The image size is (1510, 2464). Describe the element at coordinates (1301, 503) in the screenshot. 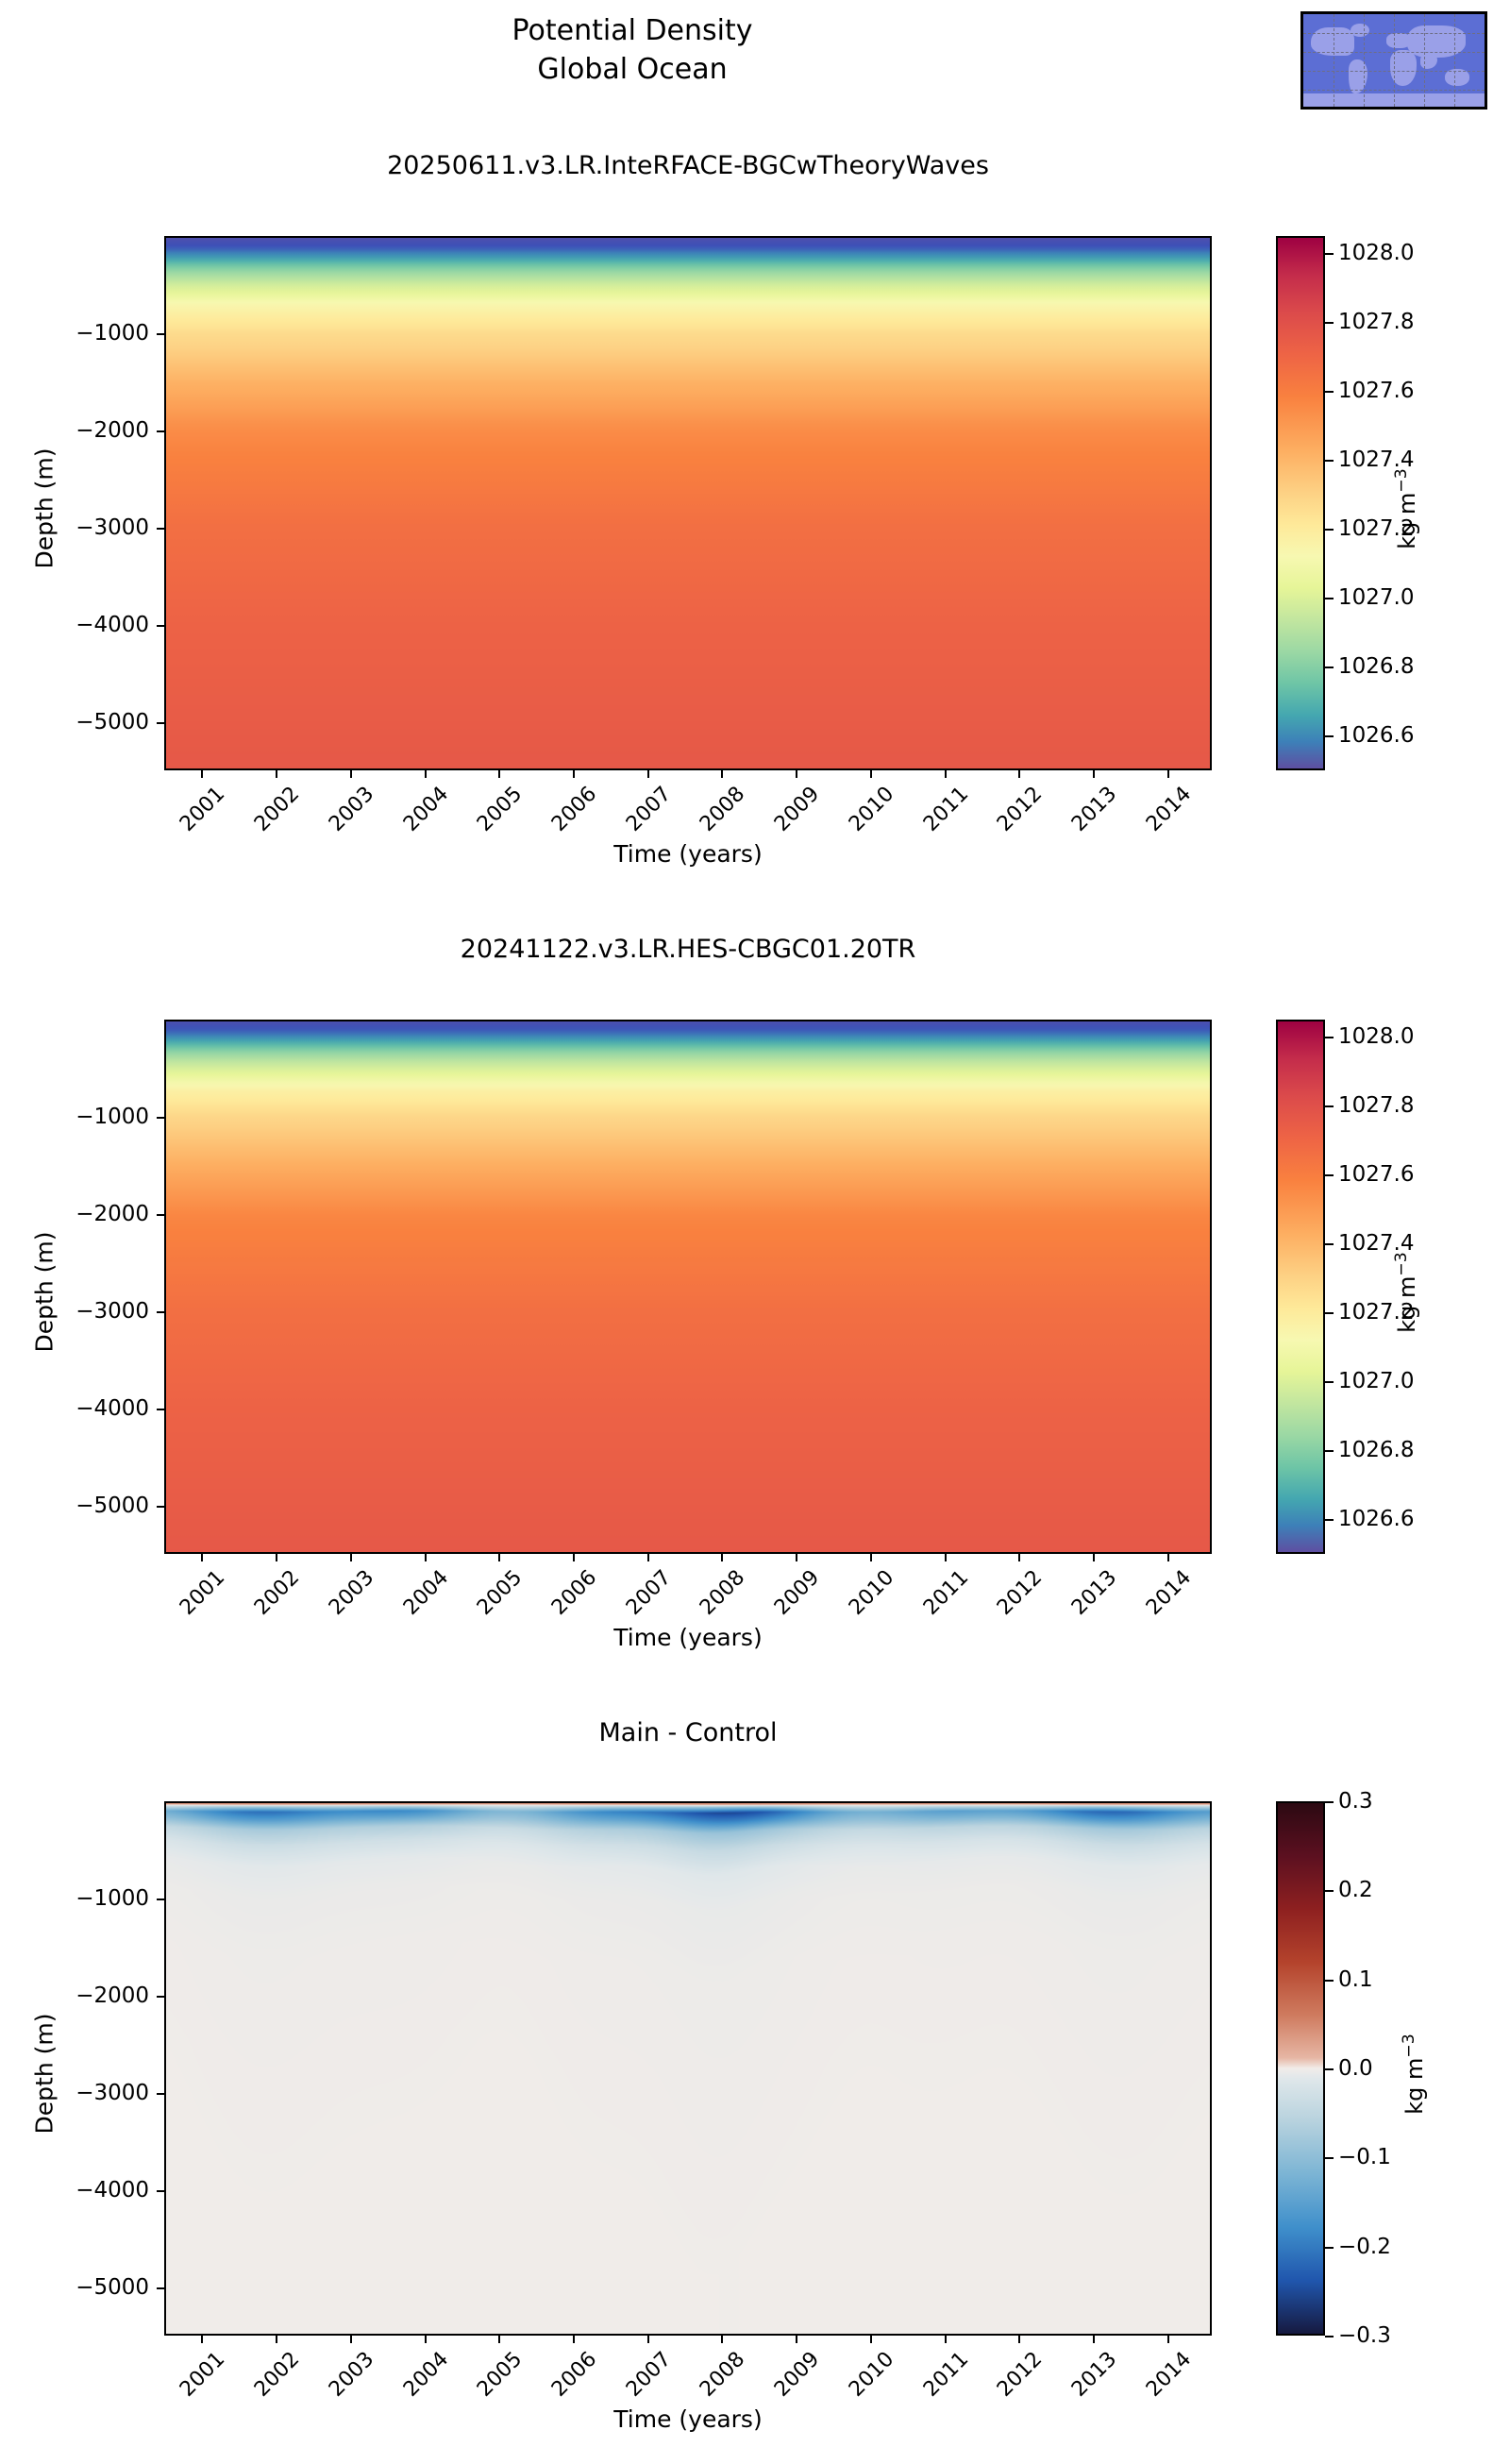

I see `panel-main-colorbar` at that location.